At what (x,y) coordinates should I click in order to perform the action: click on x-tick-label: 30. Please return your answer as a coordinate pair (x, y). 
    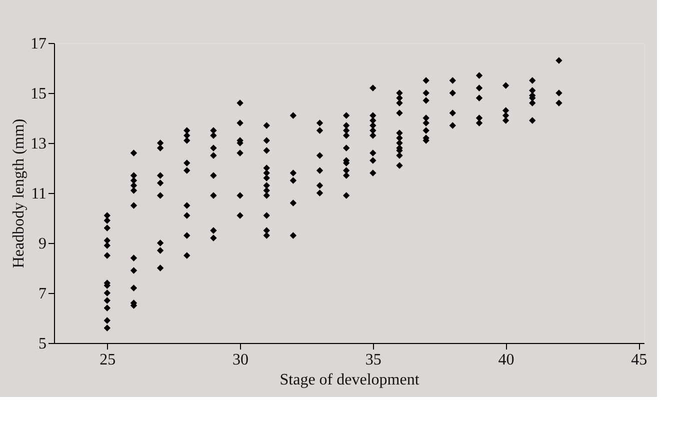
    Looking at the image, I should click on (240, 360).